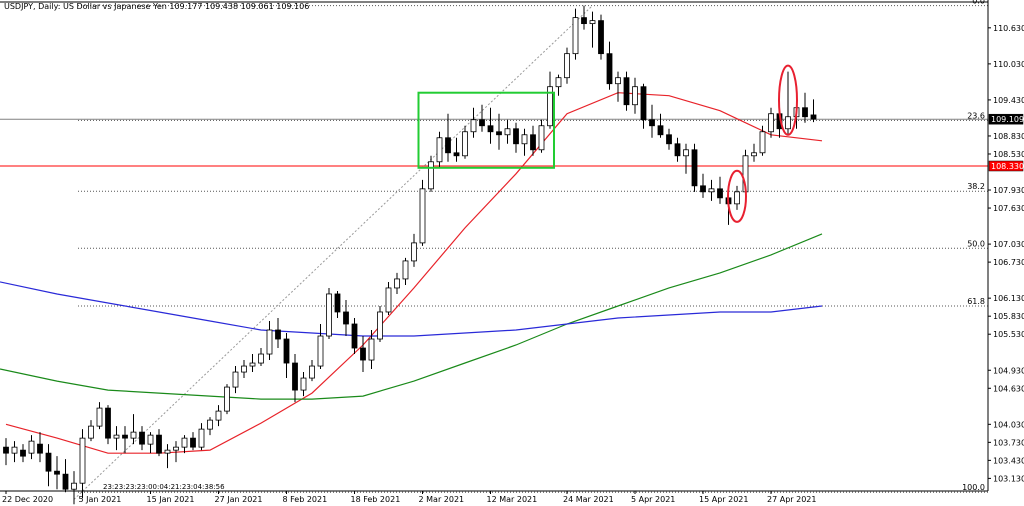  What do you see at coordinates (607, 143) in the screenshot?
I see `annotations` at bounding box center [607, 143].